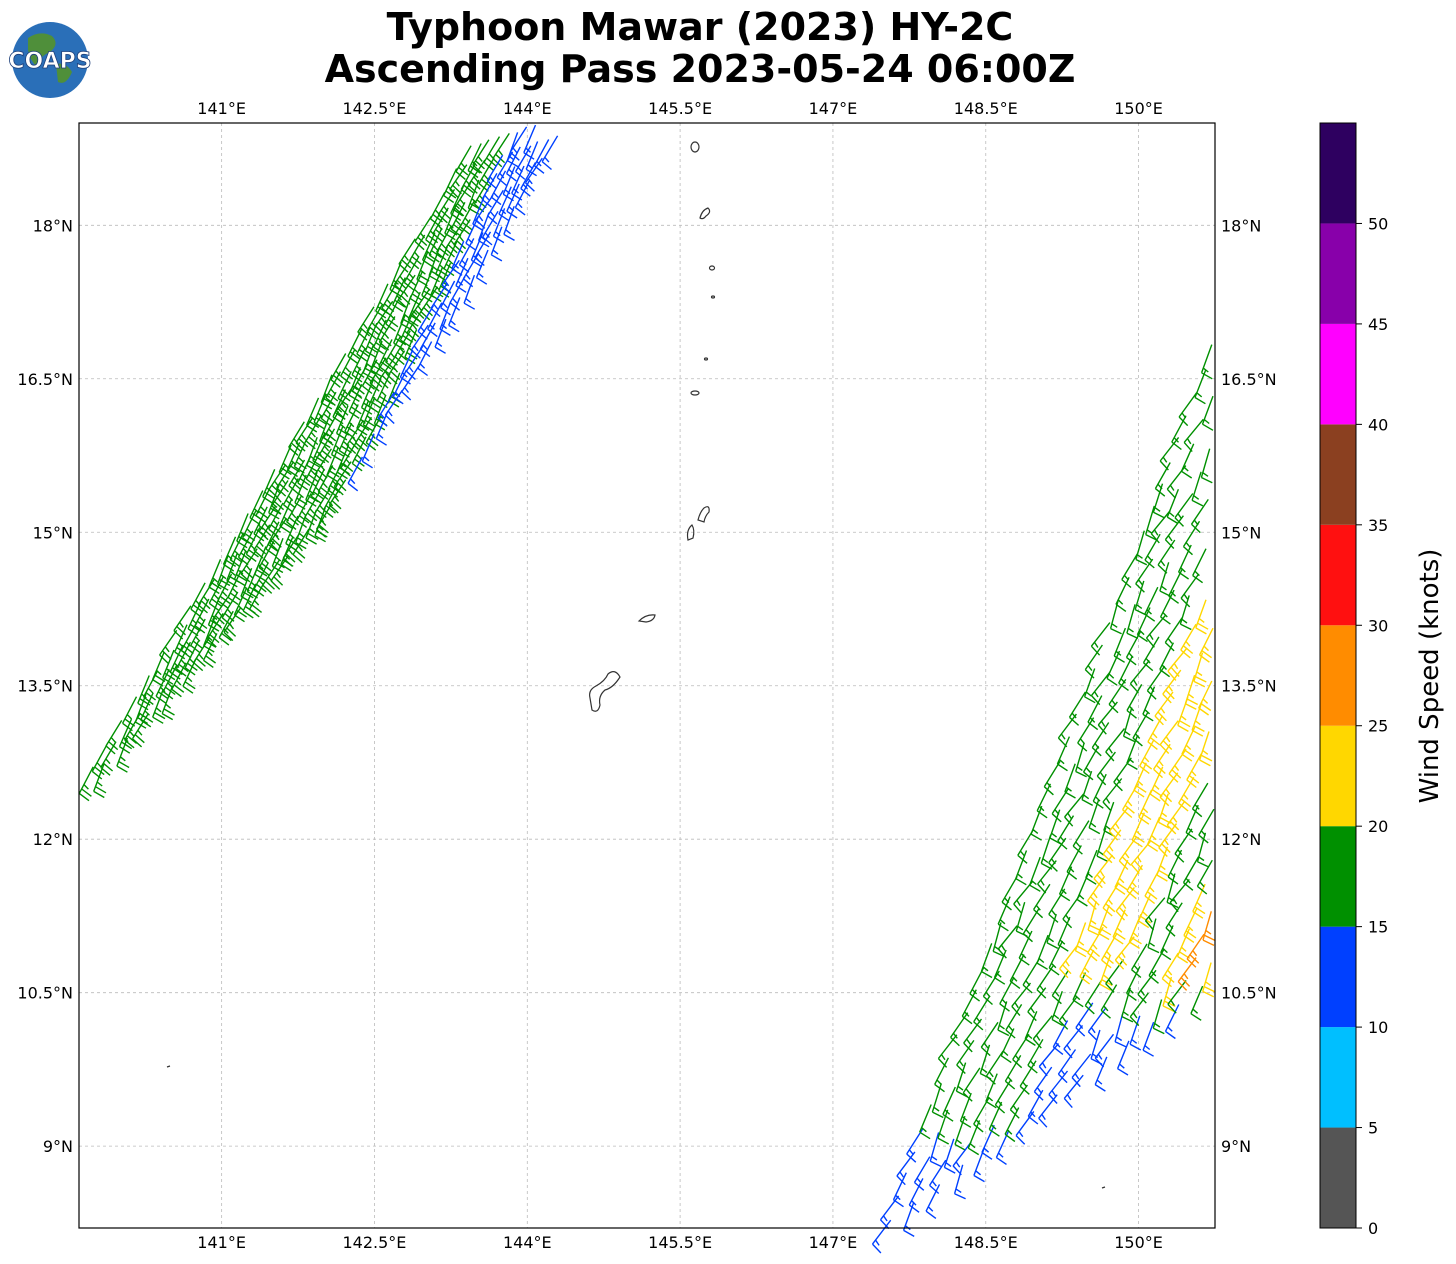  Describe the element at coordinates (53, 225) in the screenshot. I see `lat-tick-label: 18°N` at that location.